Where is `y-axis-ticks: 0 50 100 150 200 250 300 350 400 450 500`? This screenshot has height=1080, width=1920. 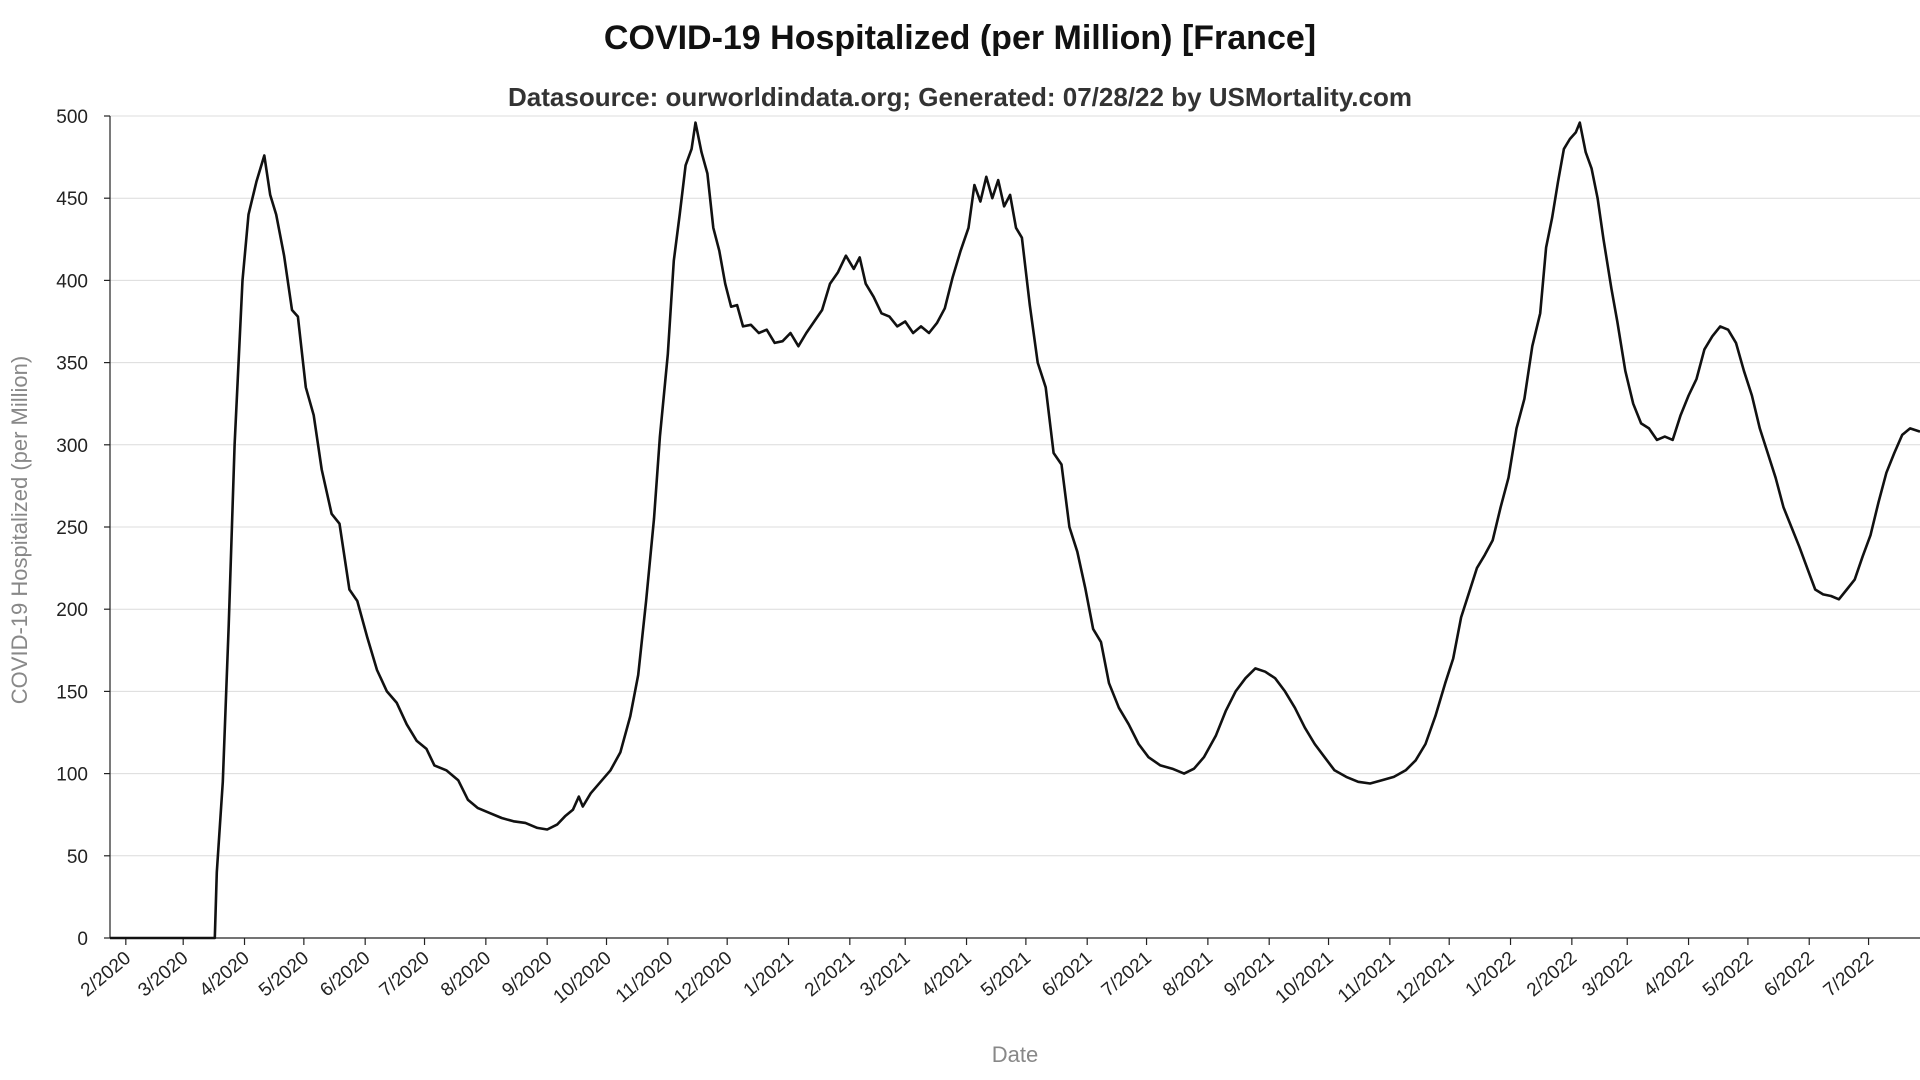 y-axis-ticks: 0 50 100 150 200 250 300 350 400 450 500 is located at coordinates (83, 528).